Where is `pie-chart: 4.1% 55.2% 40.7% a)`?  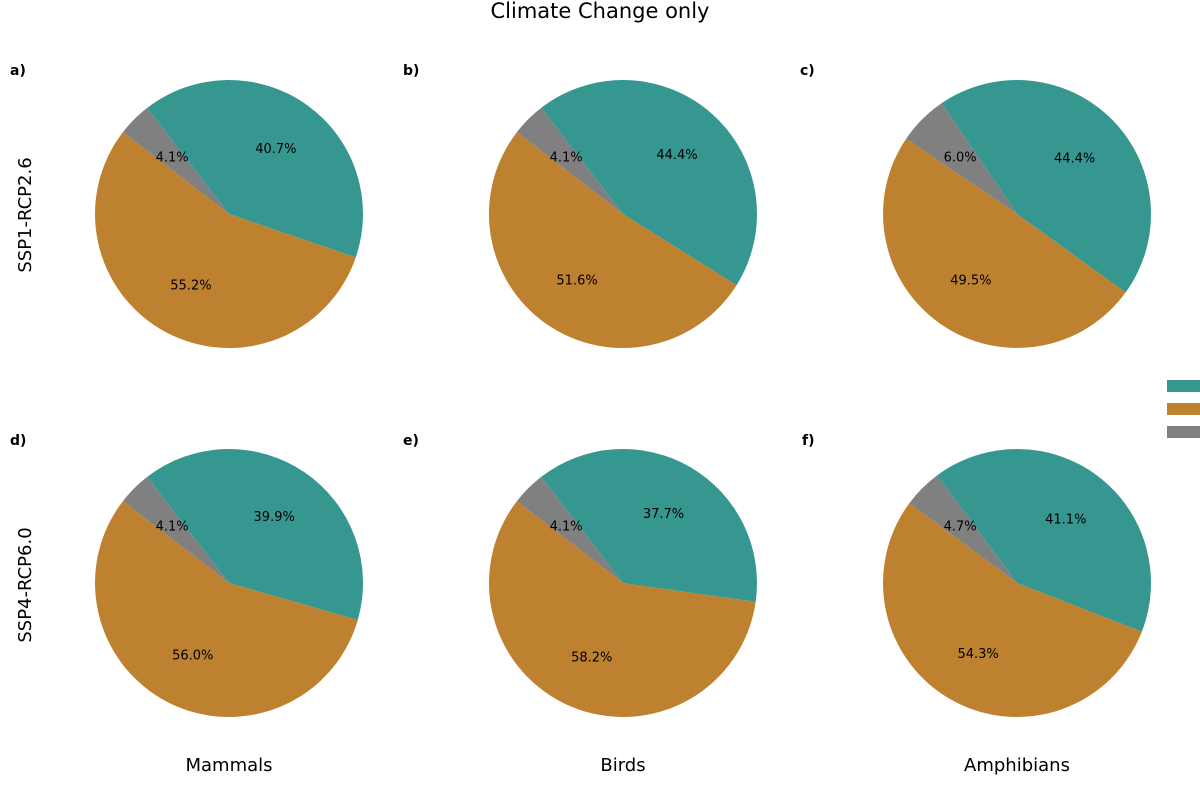
pie-chart: 4.1% 55.2% 40.7% a) is located at coordinates (187, 205).